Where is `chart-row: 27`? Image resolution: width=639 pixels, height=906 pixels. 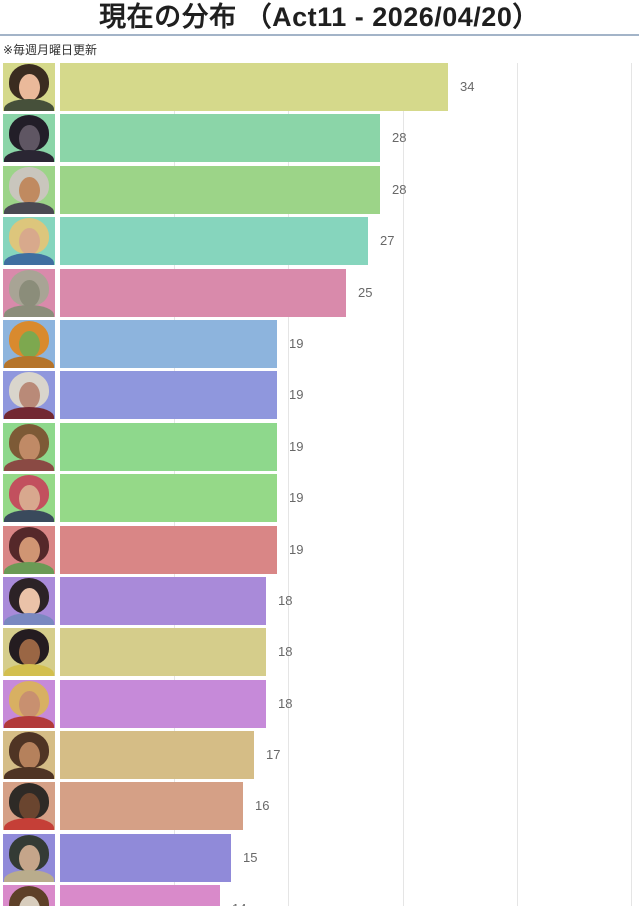
chart-row: 27 is located at coordinates (319, 241).